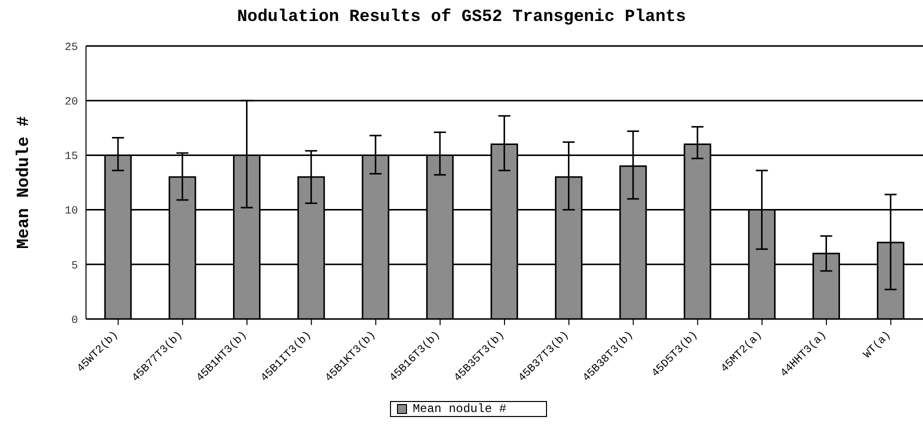 The image size is (923, 425). What do you see at coordinates (71, 102) in the screenshot?
I see `y-tick-label: 20` at bounding box center [71, 102].